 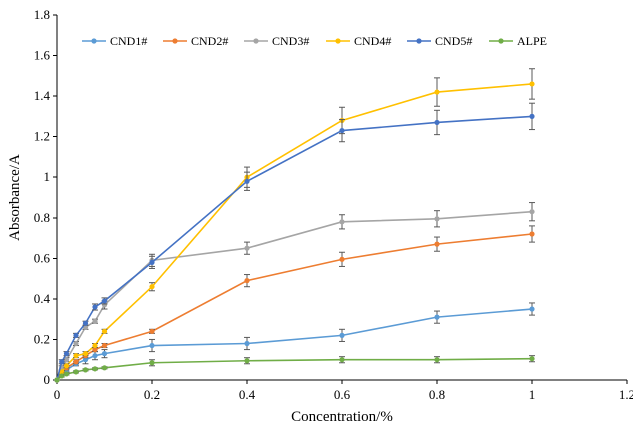 I want to click on legend-label: CND1#, so click(x=128, y=41).